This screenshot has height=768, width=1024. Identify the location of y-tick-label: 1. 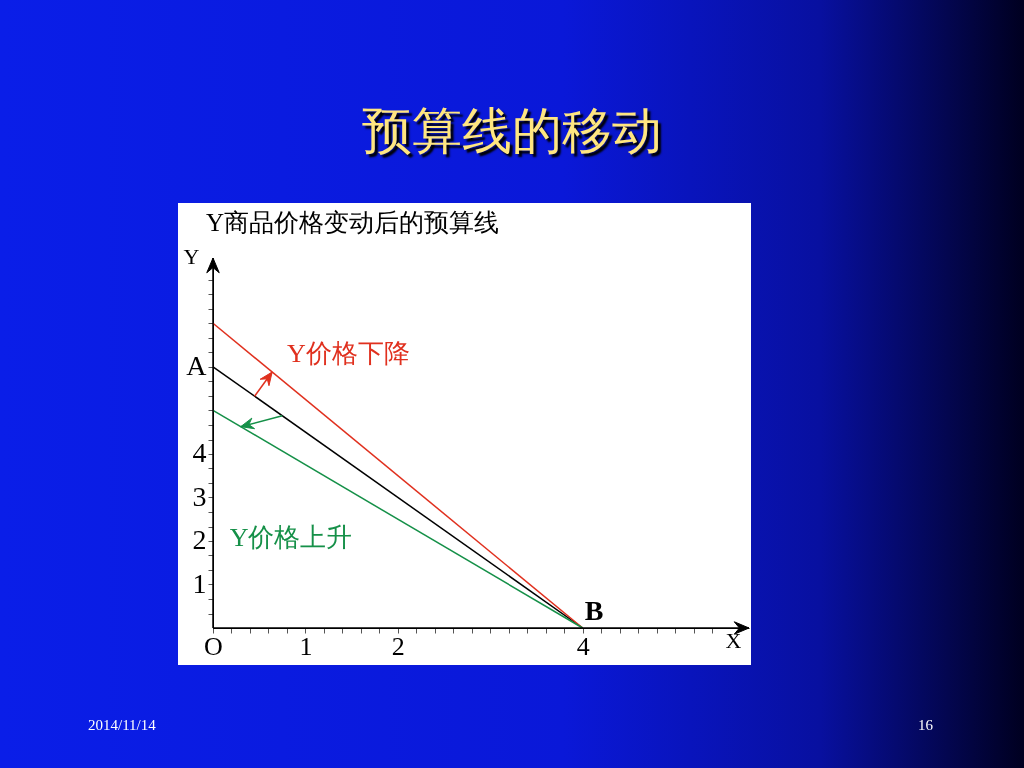
(199, 583).